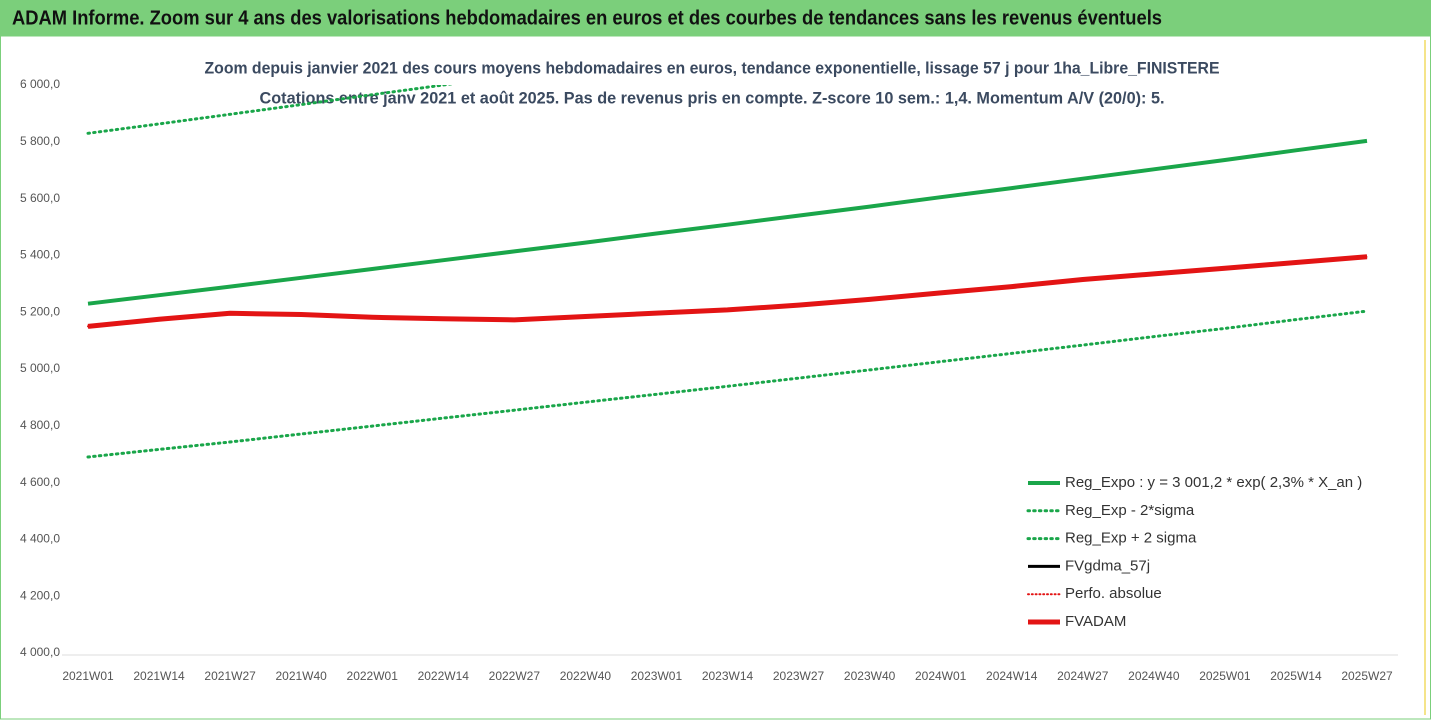 This screenshot has height=720, width=1431. Describe the element at coordinates (444, 676) in the screenshot. I see `x-tick-label: 2022W14` at that location.